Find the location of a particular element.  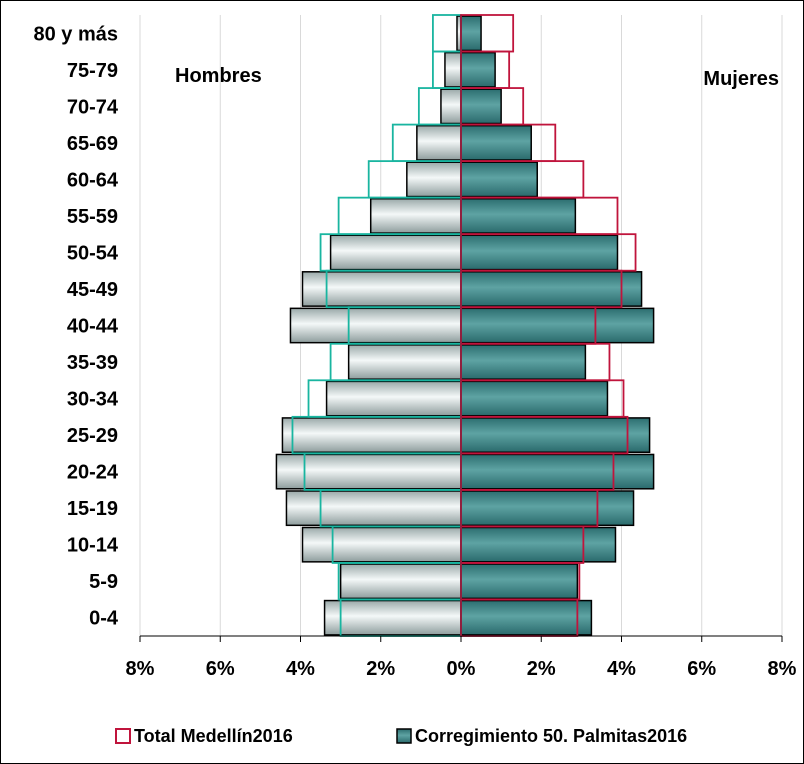

y-tick-label-4: 20-24 is located at coordinates (93, 473).